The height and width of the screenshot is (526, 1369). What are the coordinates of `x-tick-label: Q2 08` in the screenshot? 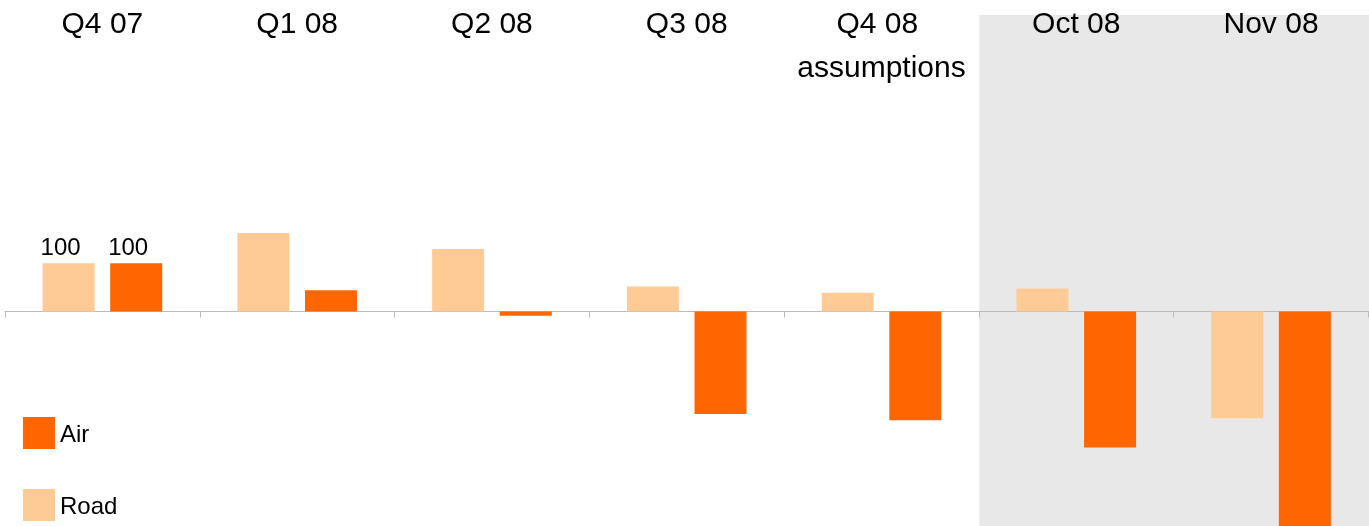 It's located at (492, 22).